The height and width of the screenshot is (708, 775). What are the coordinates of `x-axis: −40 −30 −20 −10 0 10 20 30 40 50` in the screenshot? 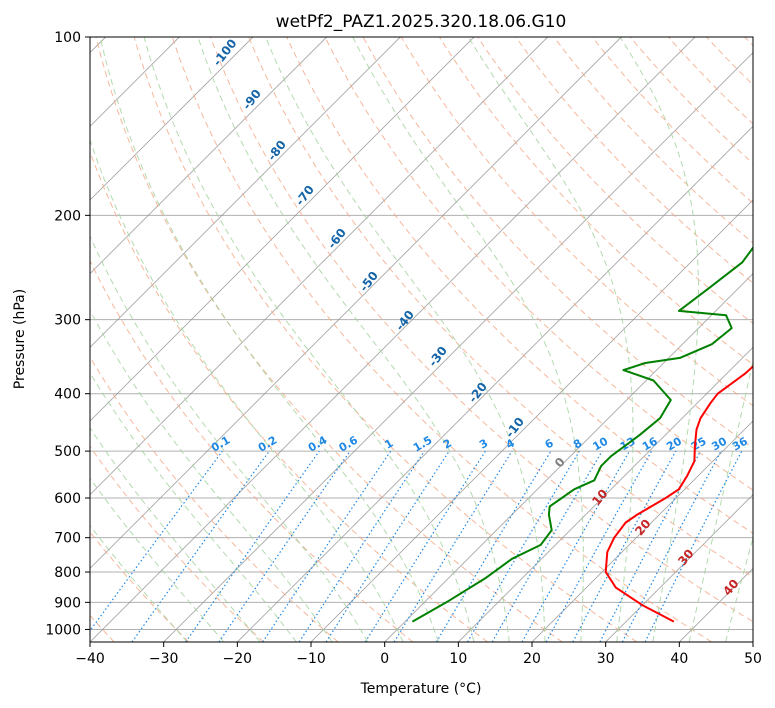 It's located at (418, 654).